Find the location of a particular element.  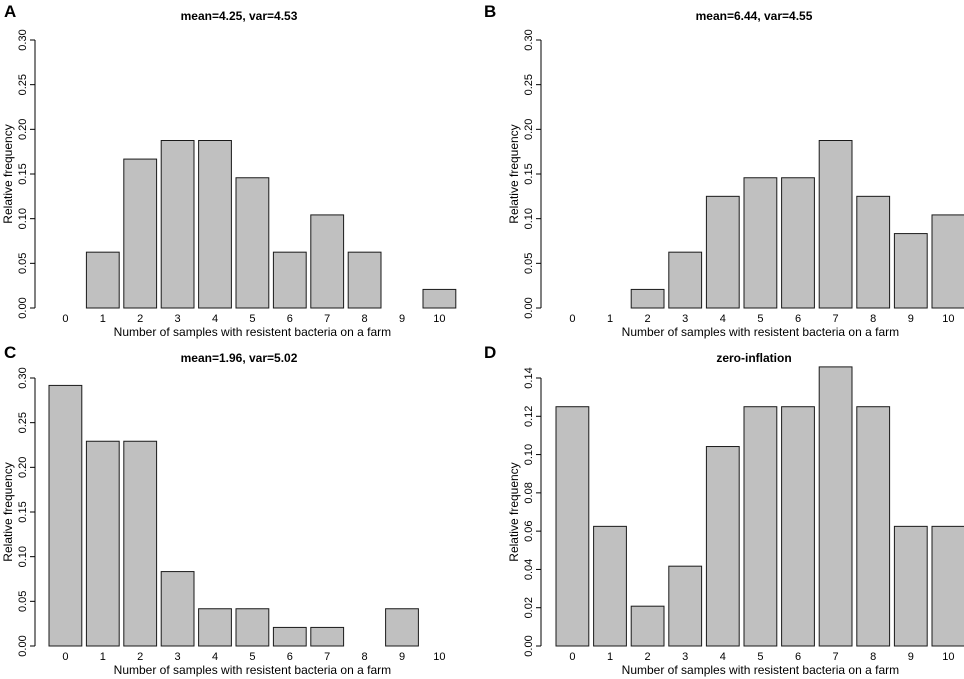

chart-title: mean=1.96, var=5.02 is located at coordinates (239, 358).